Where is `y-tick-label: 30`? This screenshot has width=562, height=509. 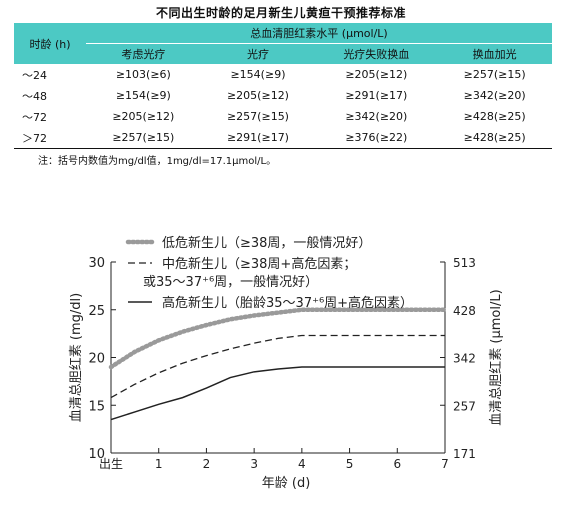
y-tick-label: 30 is located at coordinates (96, 263).